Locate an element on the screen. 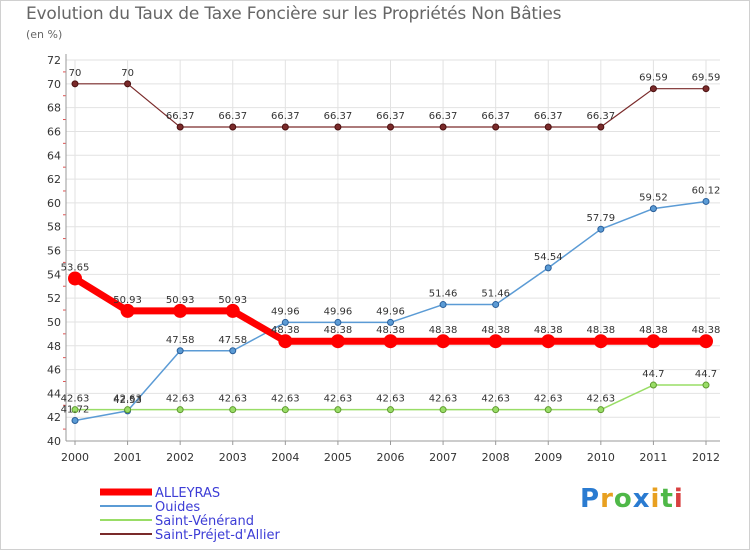 Image resolution: width=750 pixels, height=550 pixels. y-tick-label: 62 is located at coordinates (54, 179).